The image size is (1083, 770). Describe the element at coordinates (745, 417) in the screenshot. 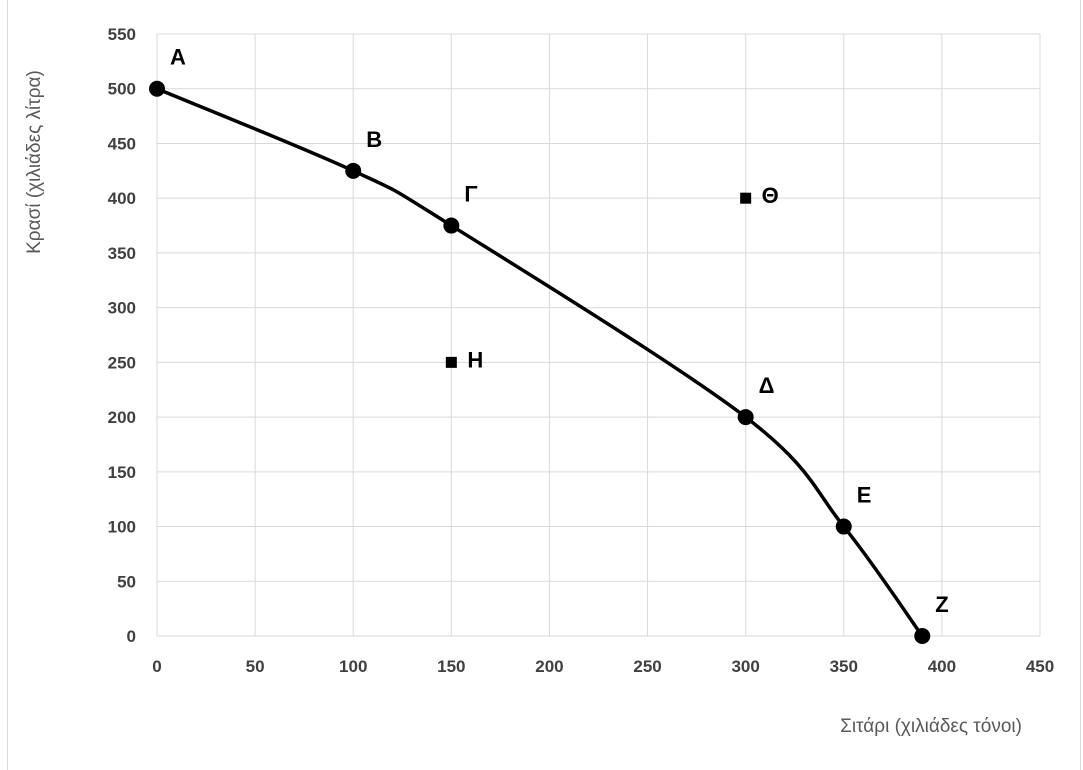

I see `curve-point-Δ` at that location.